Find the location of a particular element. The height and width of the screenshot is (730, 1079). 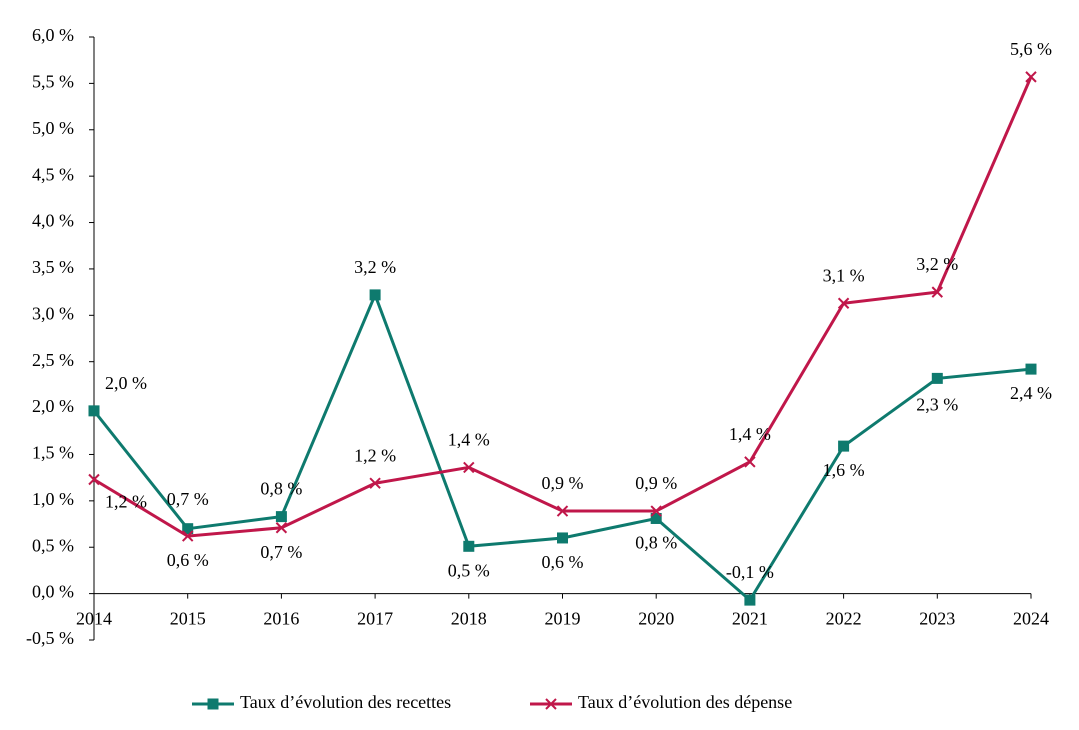

y-tick-label: 2,0 % is located at coordinates (53, 406).